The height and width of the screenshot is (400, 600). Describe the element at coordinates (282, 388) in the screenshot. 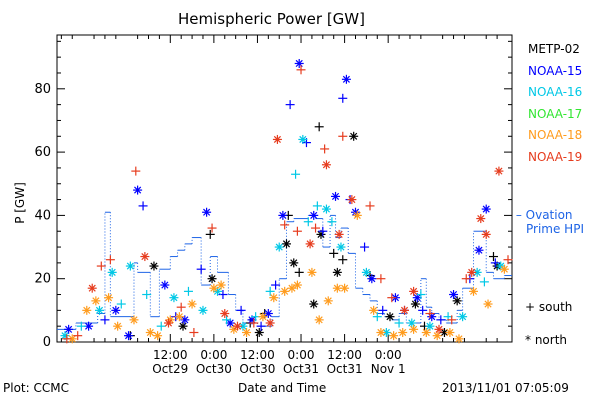

I see `x-axis-label: Date and Time` at that location.